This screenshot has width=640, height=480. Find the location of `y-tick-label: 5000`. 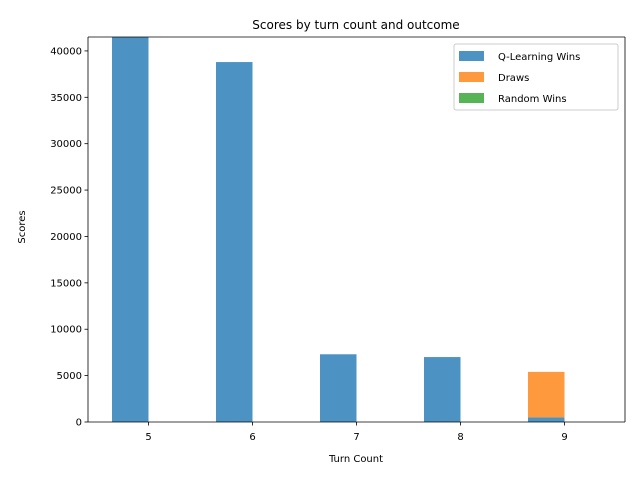

y-tick-label: 5000 is located at coordinates (69, 376).